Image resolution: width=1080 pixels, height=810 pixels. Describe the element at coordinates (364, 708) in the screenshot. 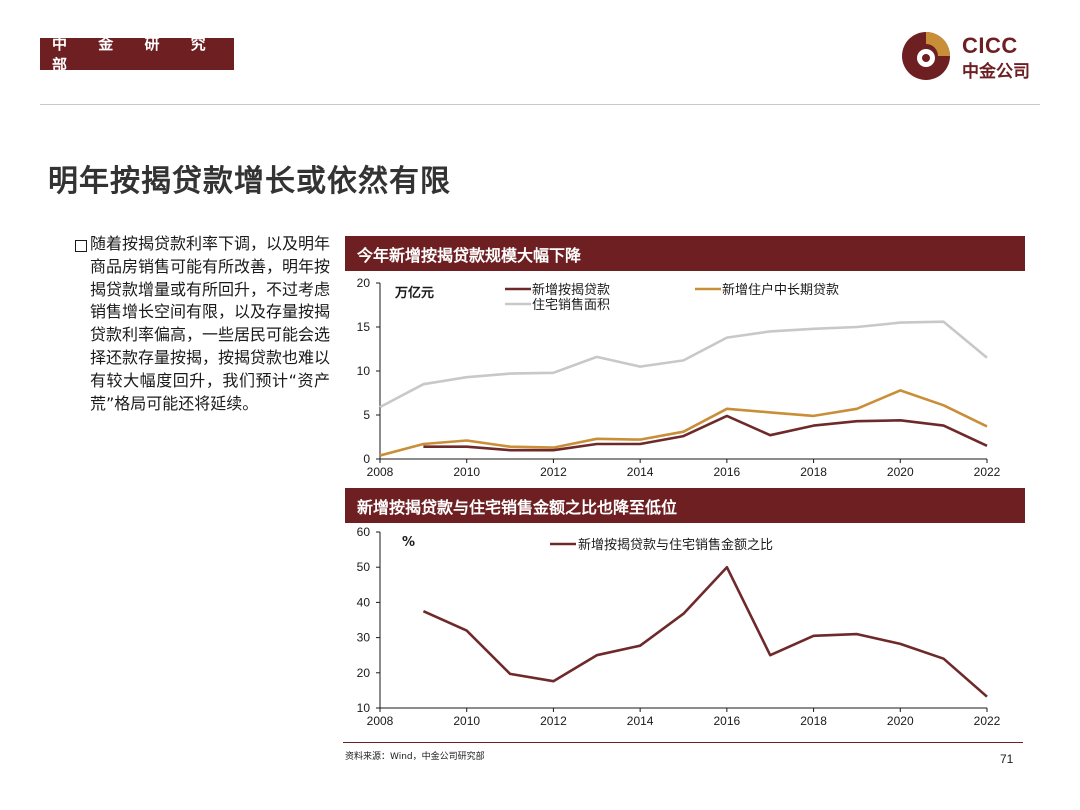

I see `chart2-y-tick-label: 10` at that location.